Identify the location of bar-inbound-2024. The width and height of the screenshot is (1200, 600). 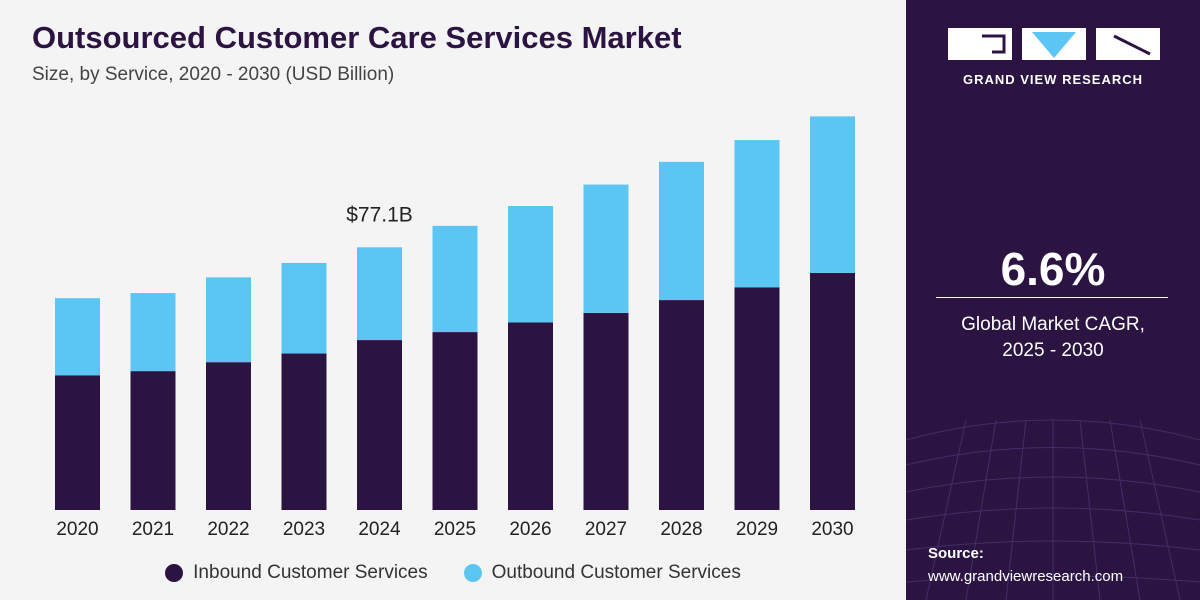
(379, 425).